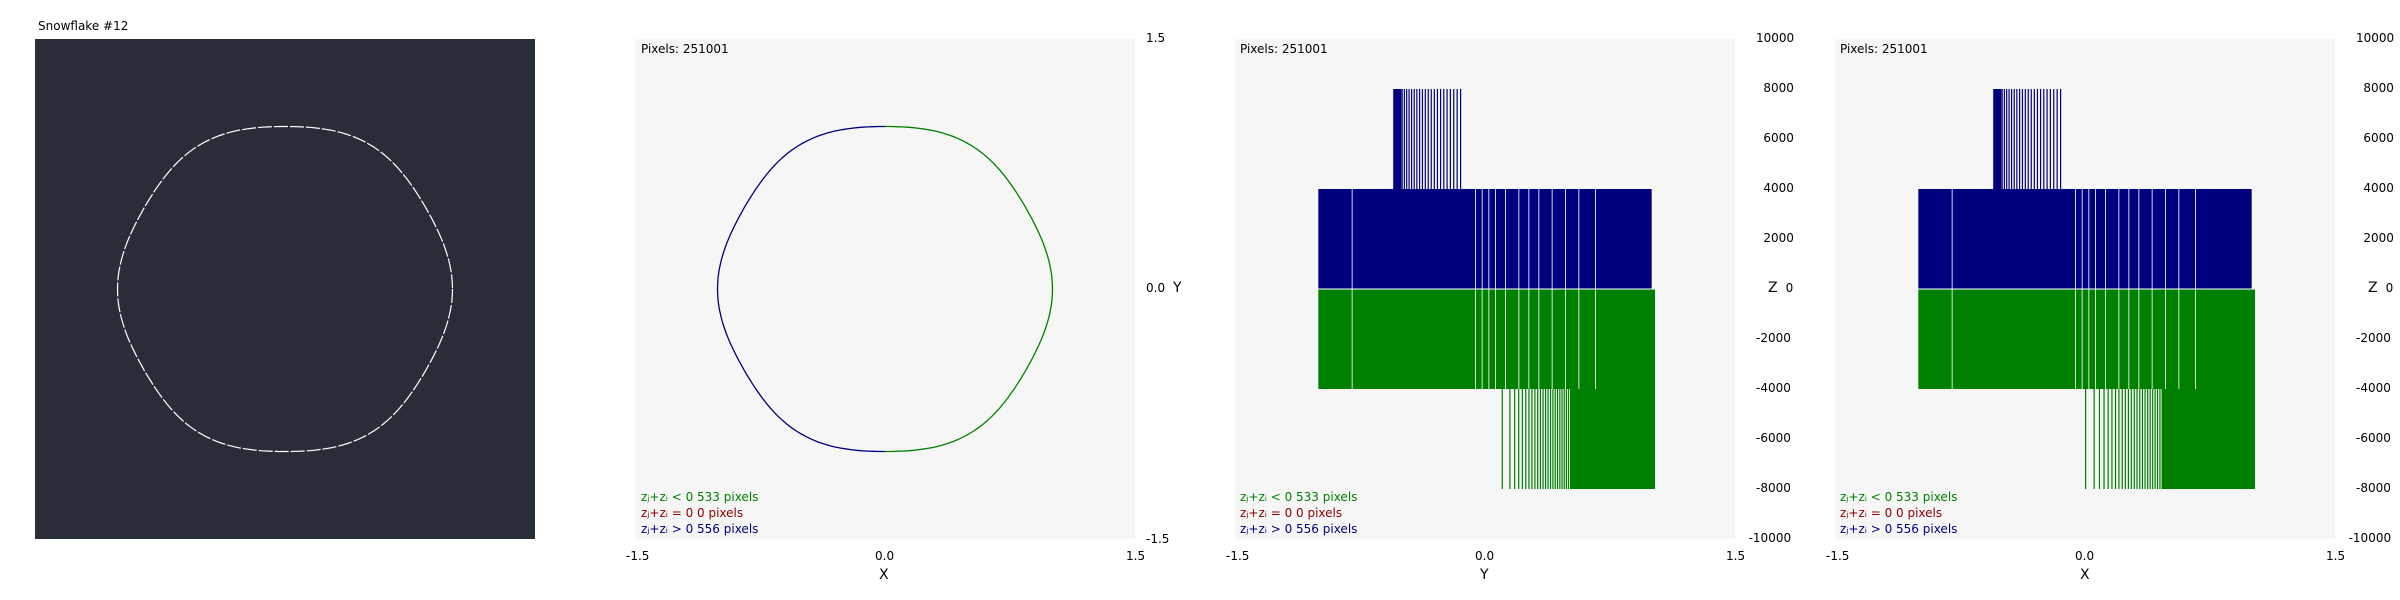 The height and width of the screenshot is (600, 2400). I want to click on y-tick: -10000, so click(2370, 538).